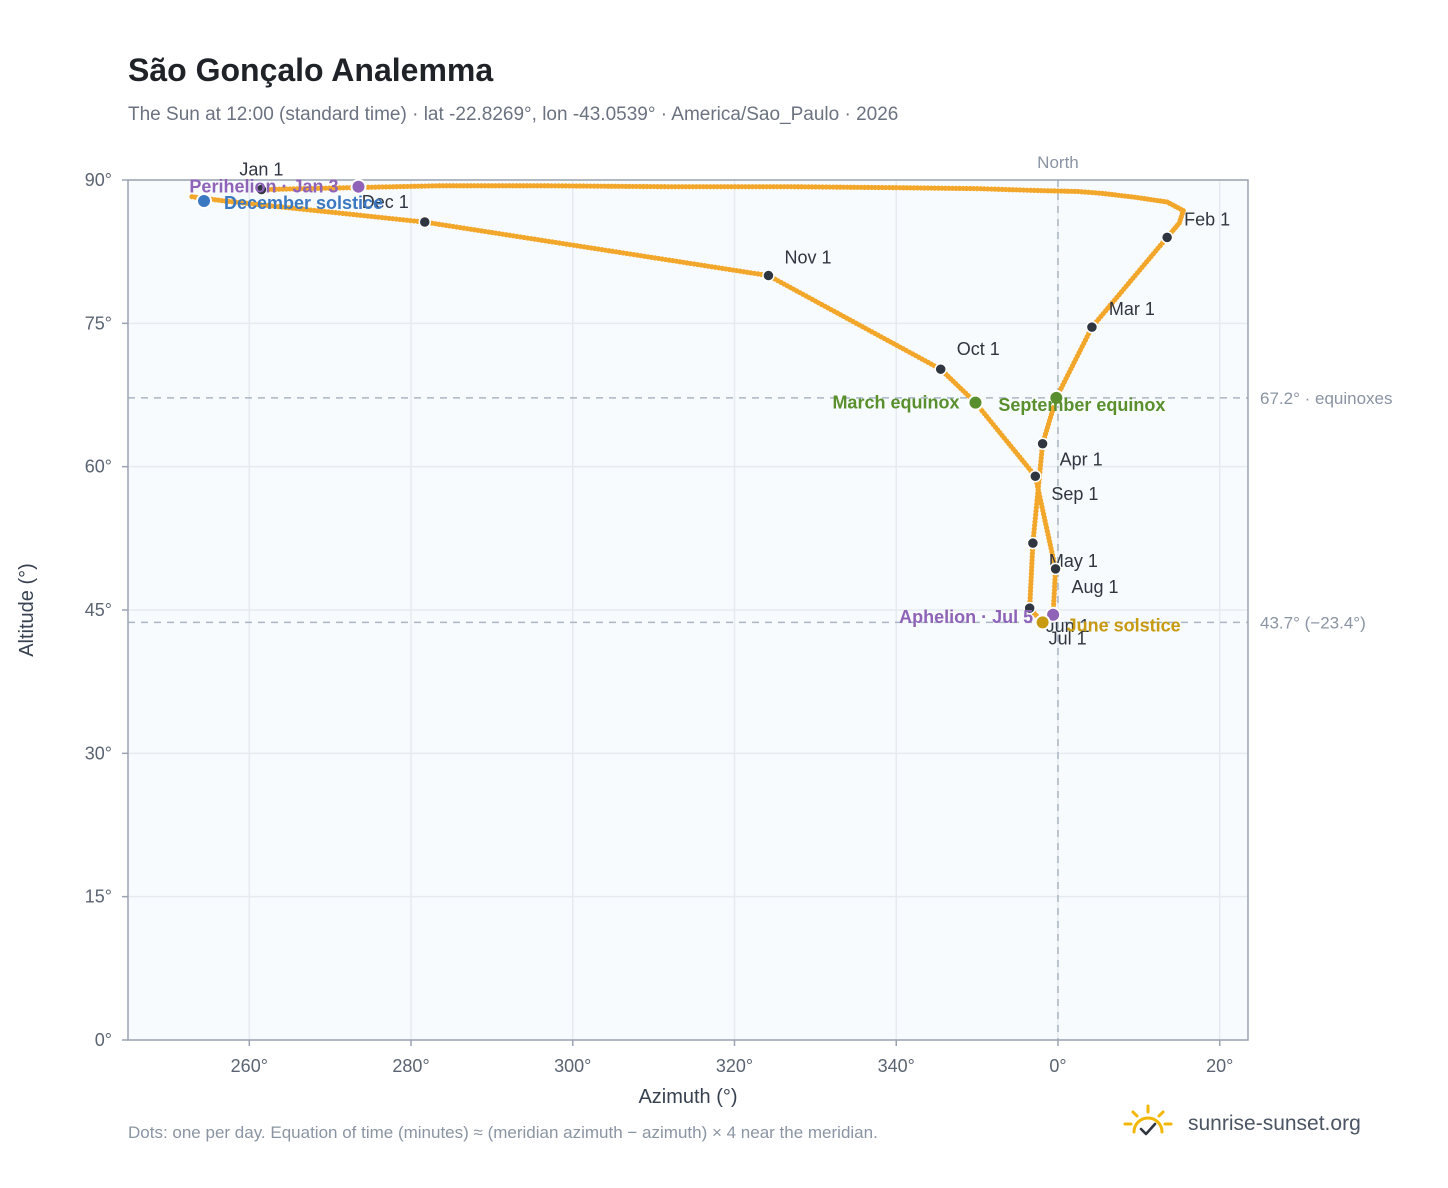 This screenshot has width=1448, height=1188. Describe the element at coordinates (98, 753) in the screenshot. I see `y-tick-label: 30°` at that location.